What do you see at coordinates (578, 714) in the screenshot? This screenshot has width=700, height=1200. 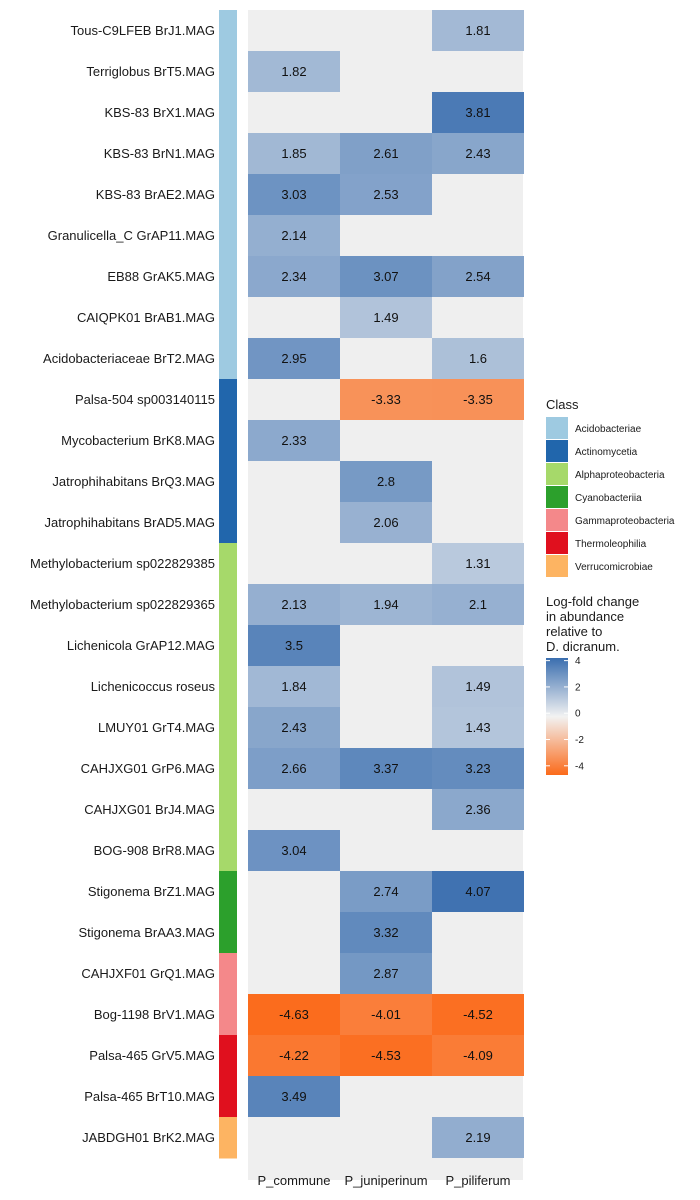 I see `colorbar-tick-label: 0` at bounding box center [578, 714].